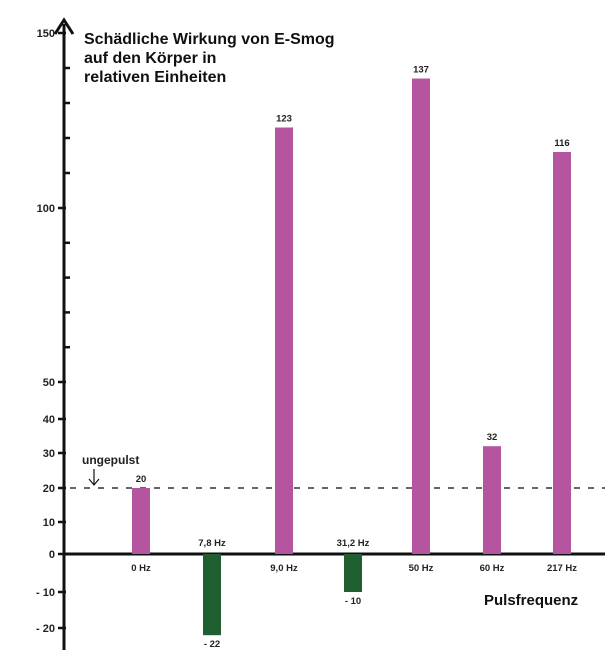 The image size is (613, 653). What do you see at coordinates (492, 568) in the screenshot?
I see `category-label: 60 Hz` at bounding box center [492, 568].